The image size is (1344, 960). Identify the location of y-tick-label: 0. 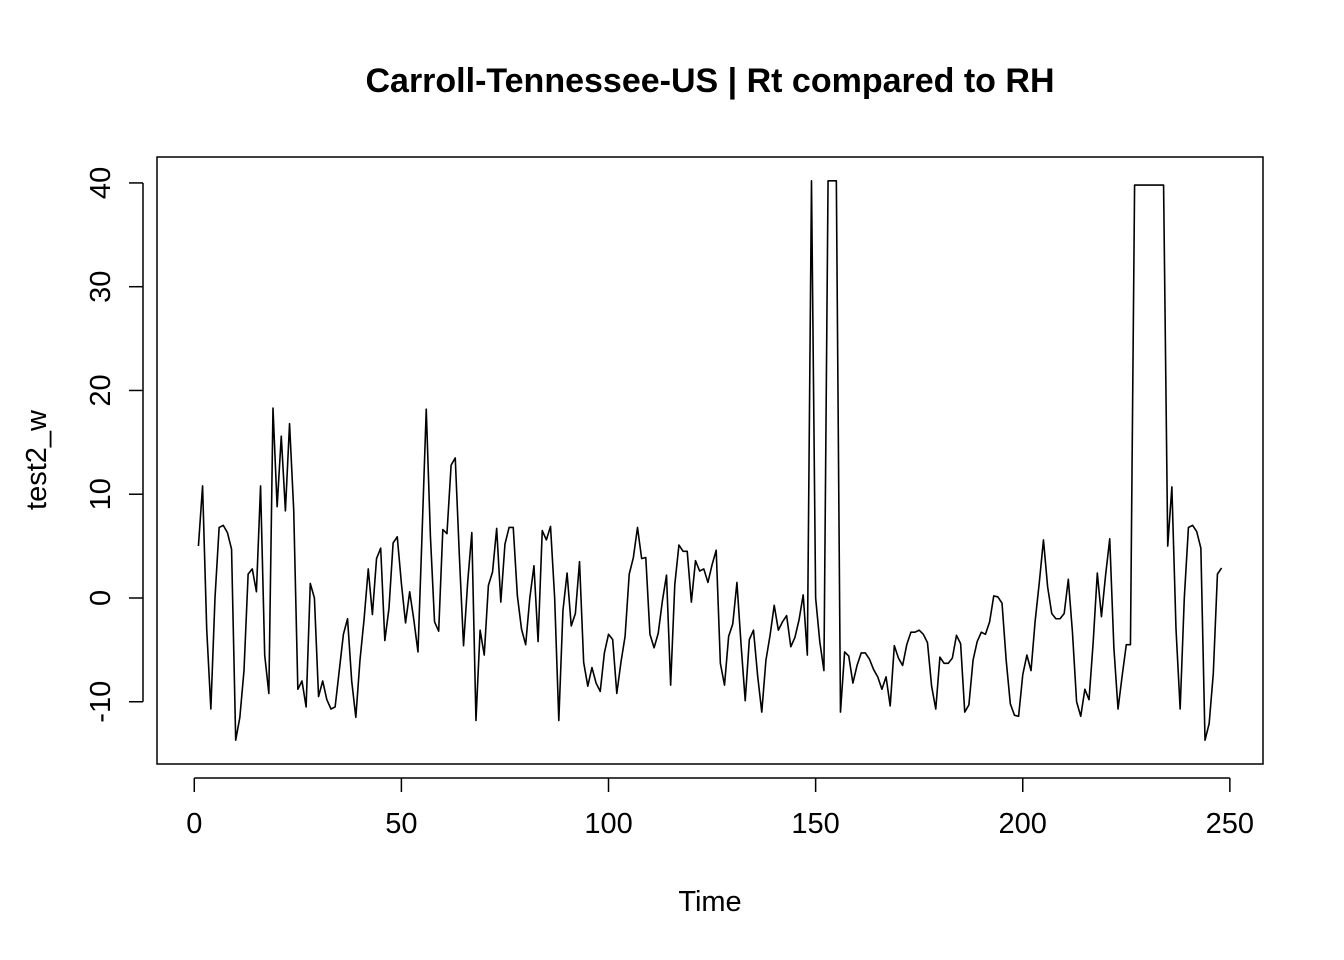
(101, 598).